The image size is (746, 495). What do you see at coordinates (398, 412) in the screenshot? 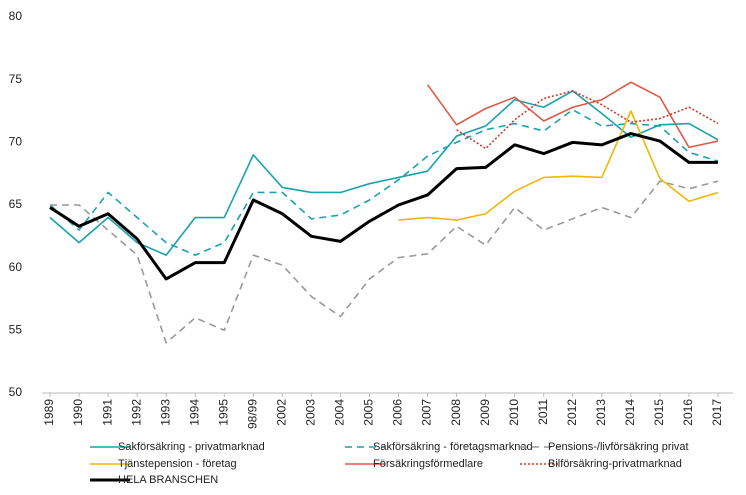
I see `x-tick-label: 2006` at bounding box center [398, 412].